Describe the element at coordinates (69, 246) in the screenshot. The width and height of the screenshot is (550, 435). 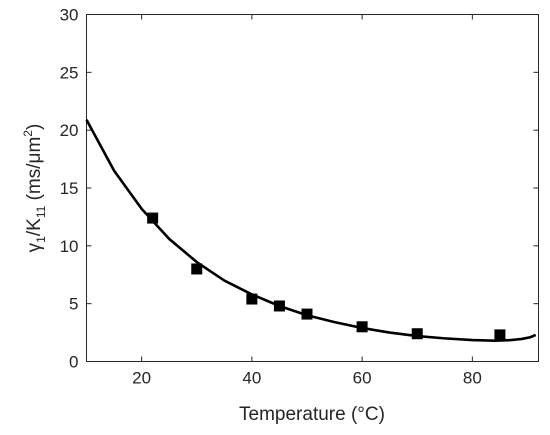
I see `y-tick-label: 10` at that location.